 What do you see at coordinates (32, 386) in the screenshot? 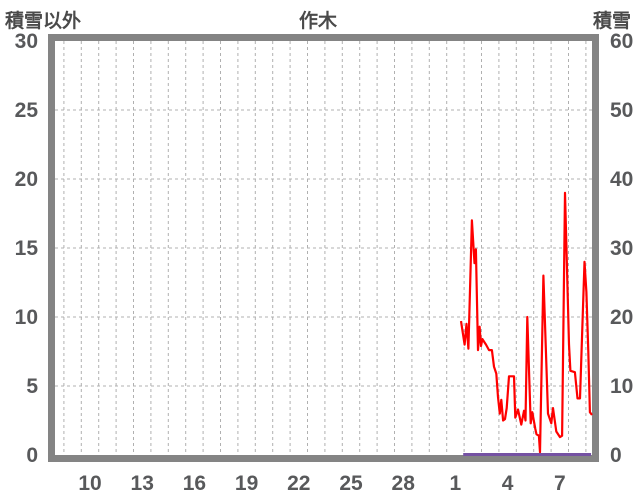
I see `y-left-tick-label: 5` at bounding box center [32, 386].